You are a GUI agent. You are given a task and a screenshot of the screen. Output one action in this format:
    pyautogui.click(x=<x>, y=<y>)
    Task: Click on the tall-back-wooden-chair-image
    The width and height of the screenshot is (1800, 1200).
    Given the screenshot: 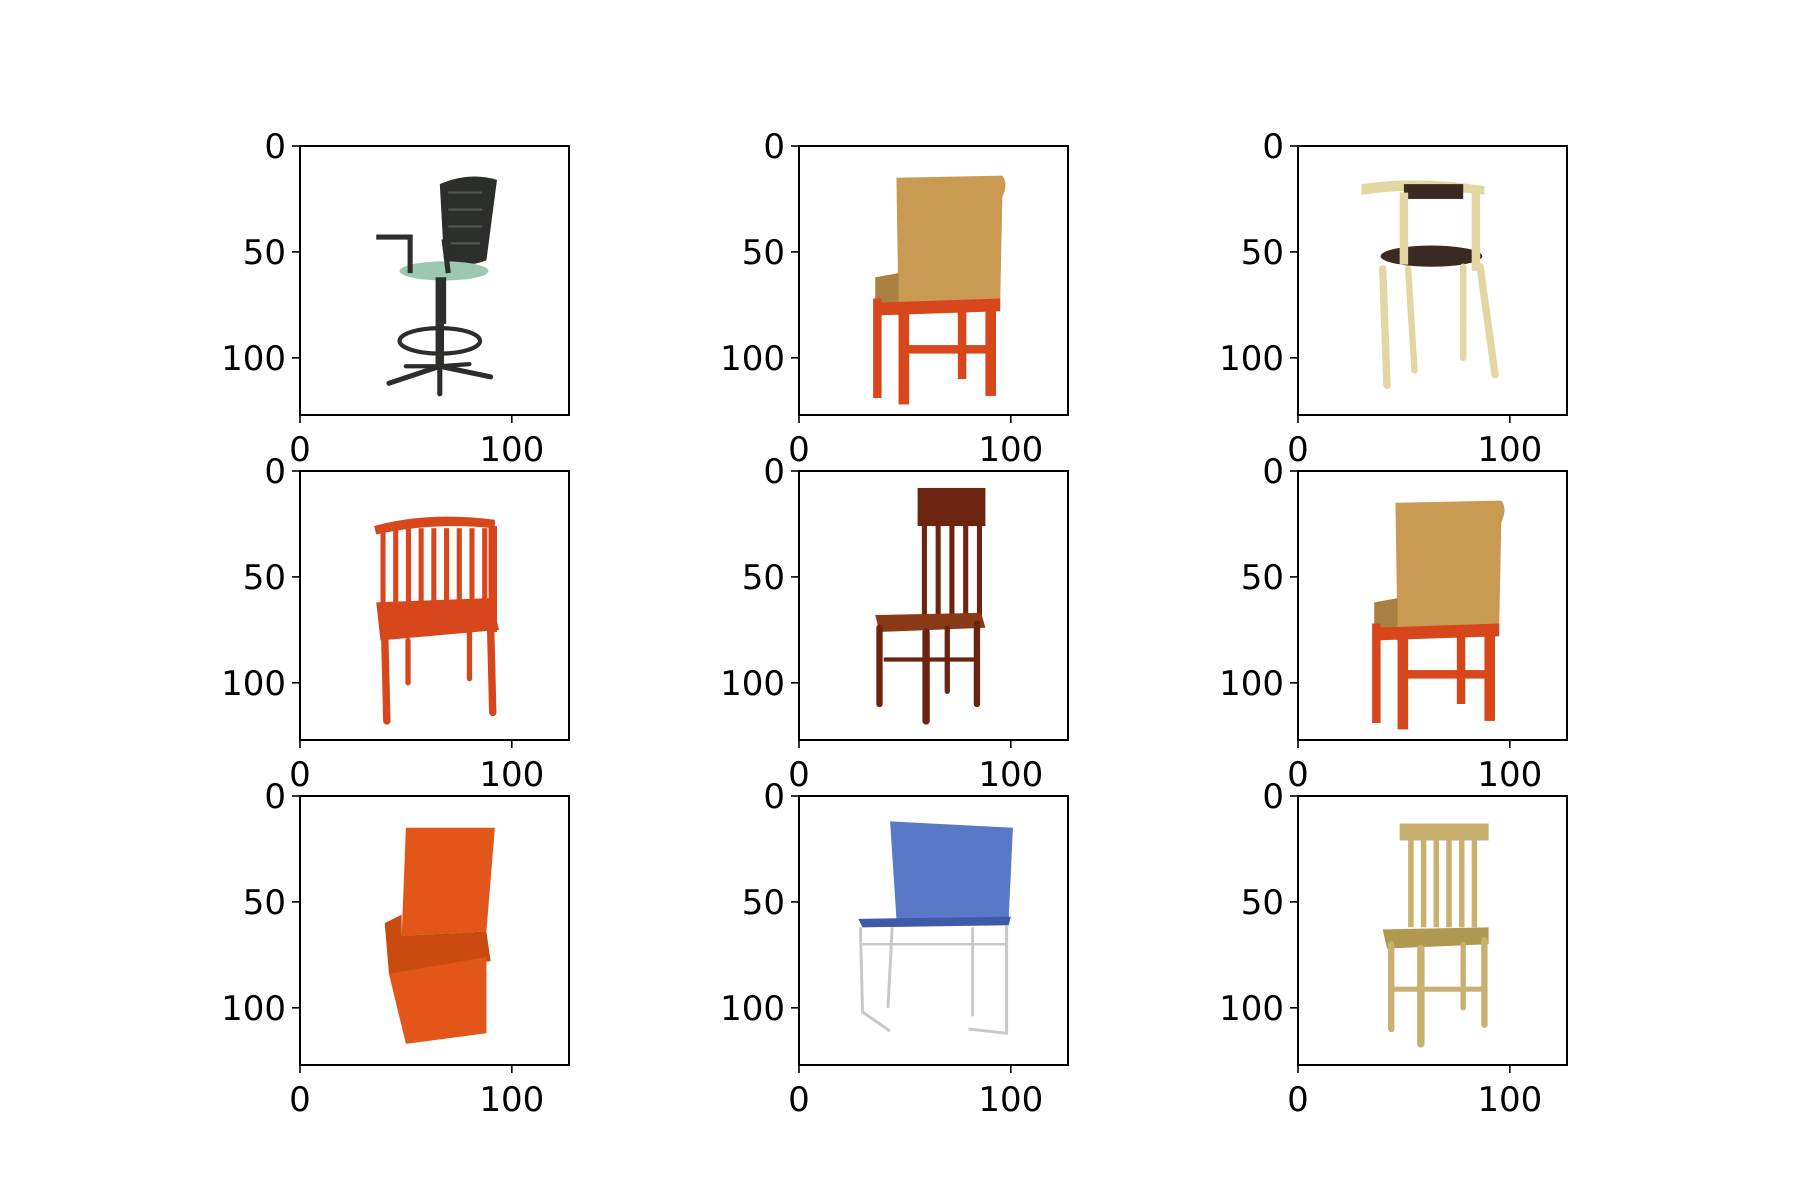 What is the action you would take?
    pyautogui.click(x=930, y=606)
    